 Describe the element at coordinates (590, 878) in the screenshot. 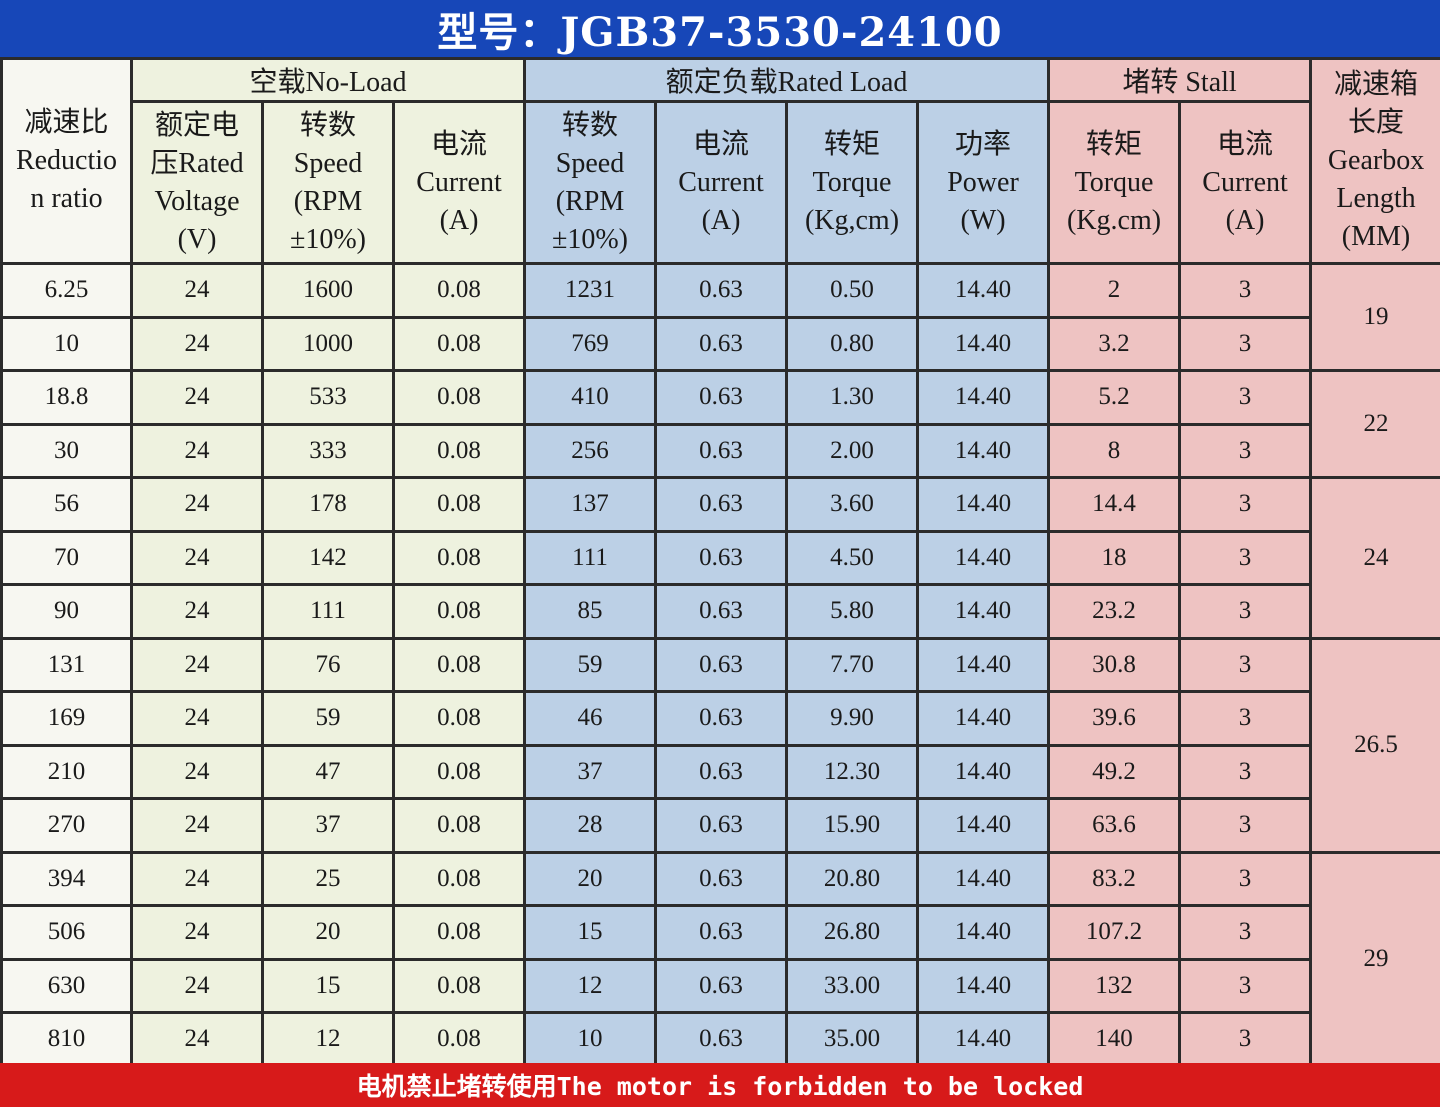

I see `cell-rated-speed: 20` at that location.